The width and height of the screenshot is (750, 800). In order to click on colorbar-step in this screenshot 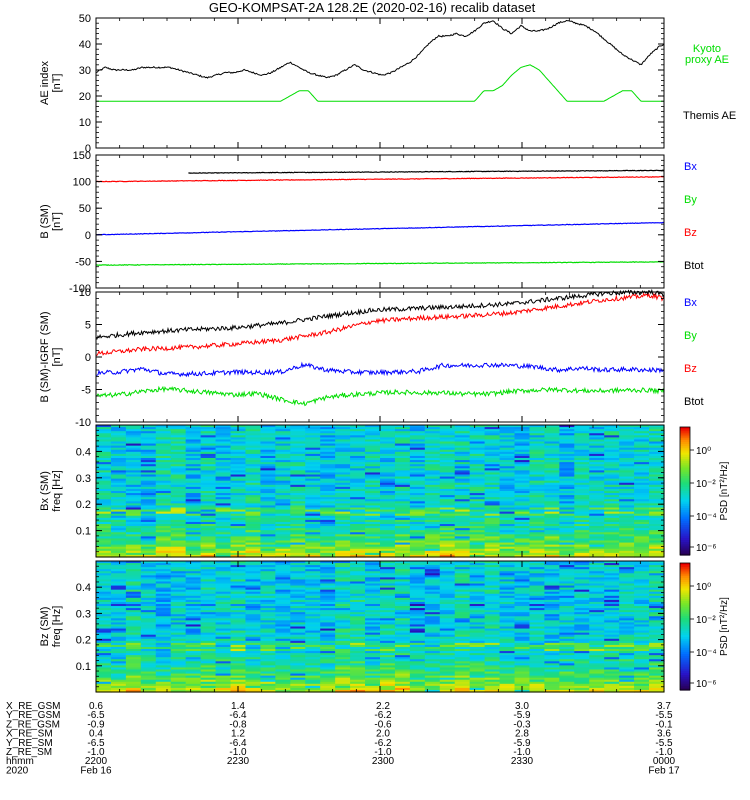, I will do `click(685, 490)`.